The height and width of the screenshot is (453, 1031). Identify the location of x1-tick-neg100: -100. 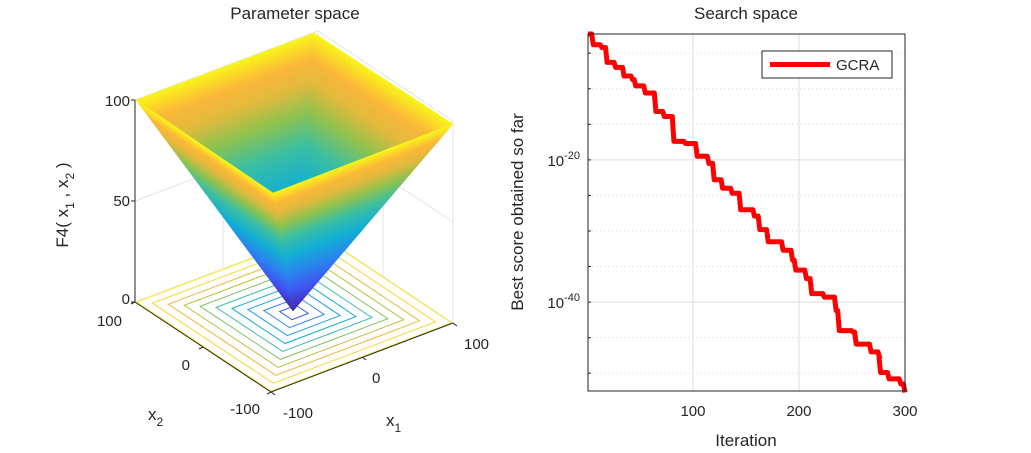
(298, 413).